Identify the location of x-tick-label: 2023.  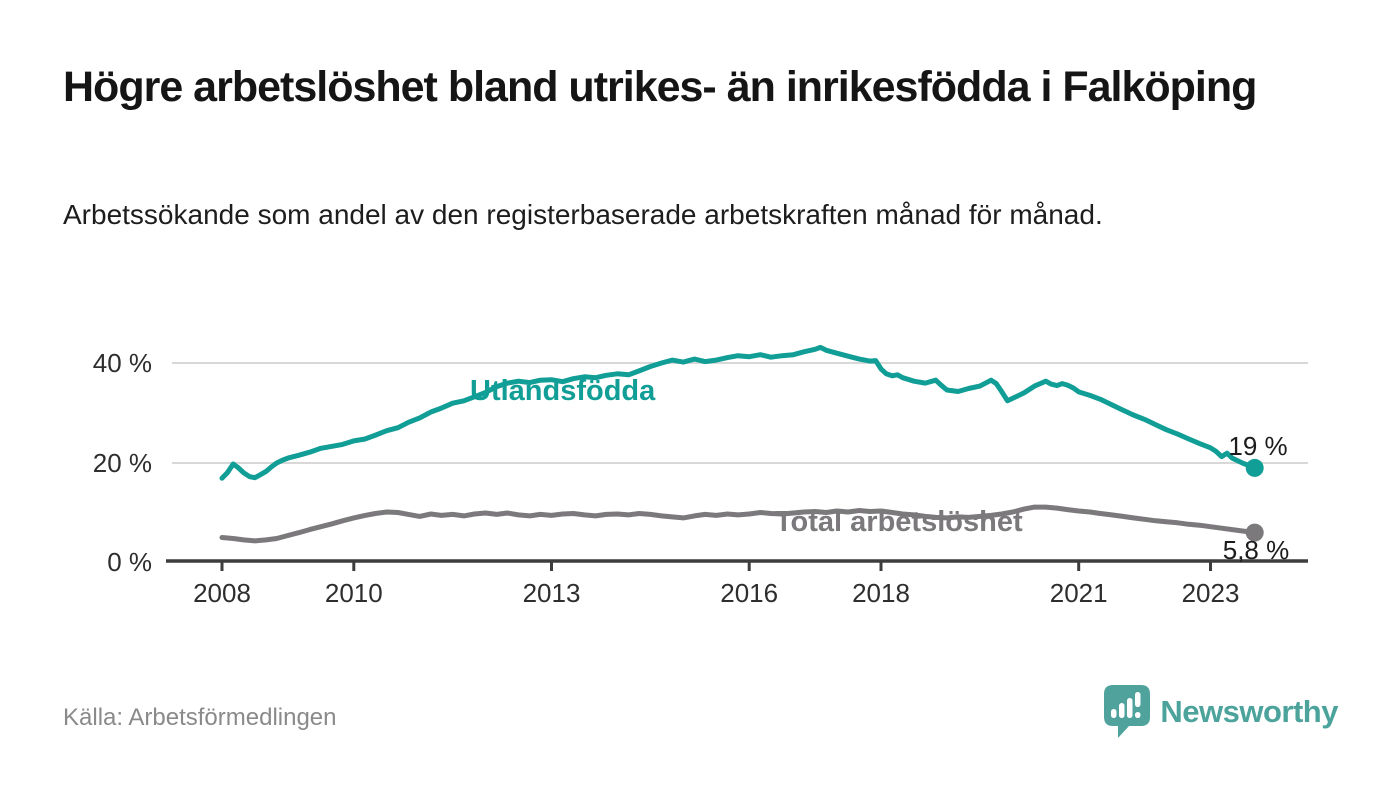
(1211, 593).